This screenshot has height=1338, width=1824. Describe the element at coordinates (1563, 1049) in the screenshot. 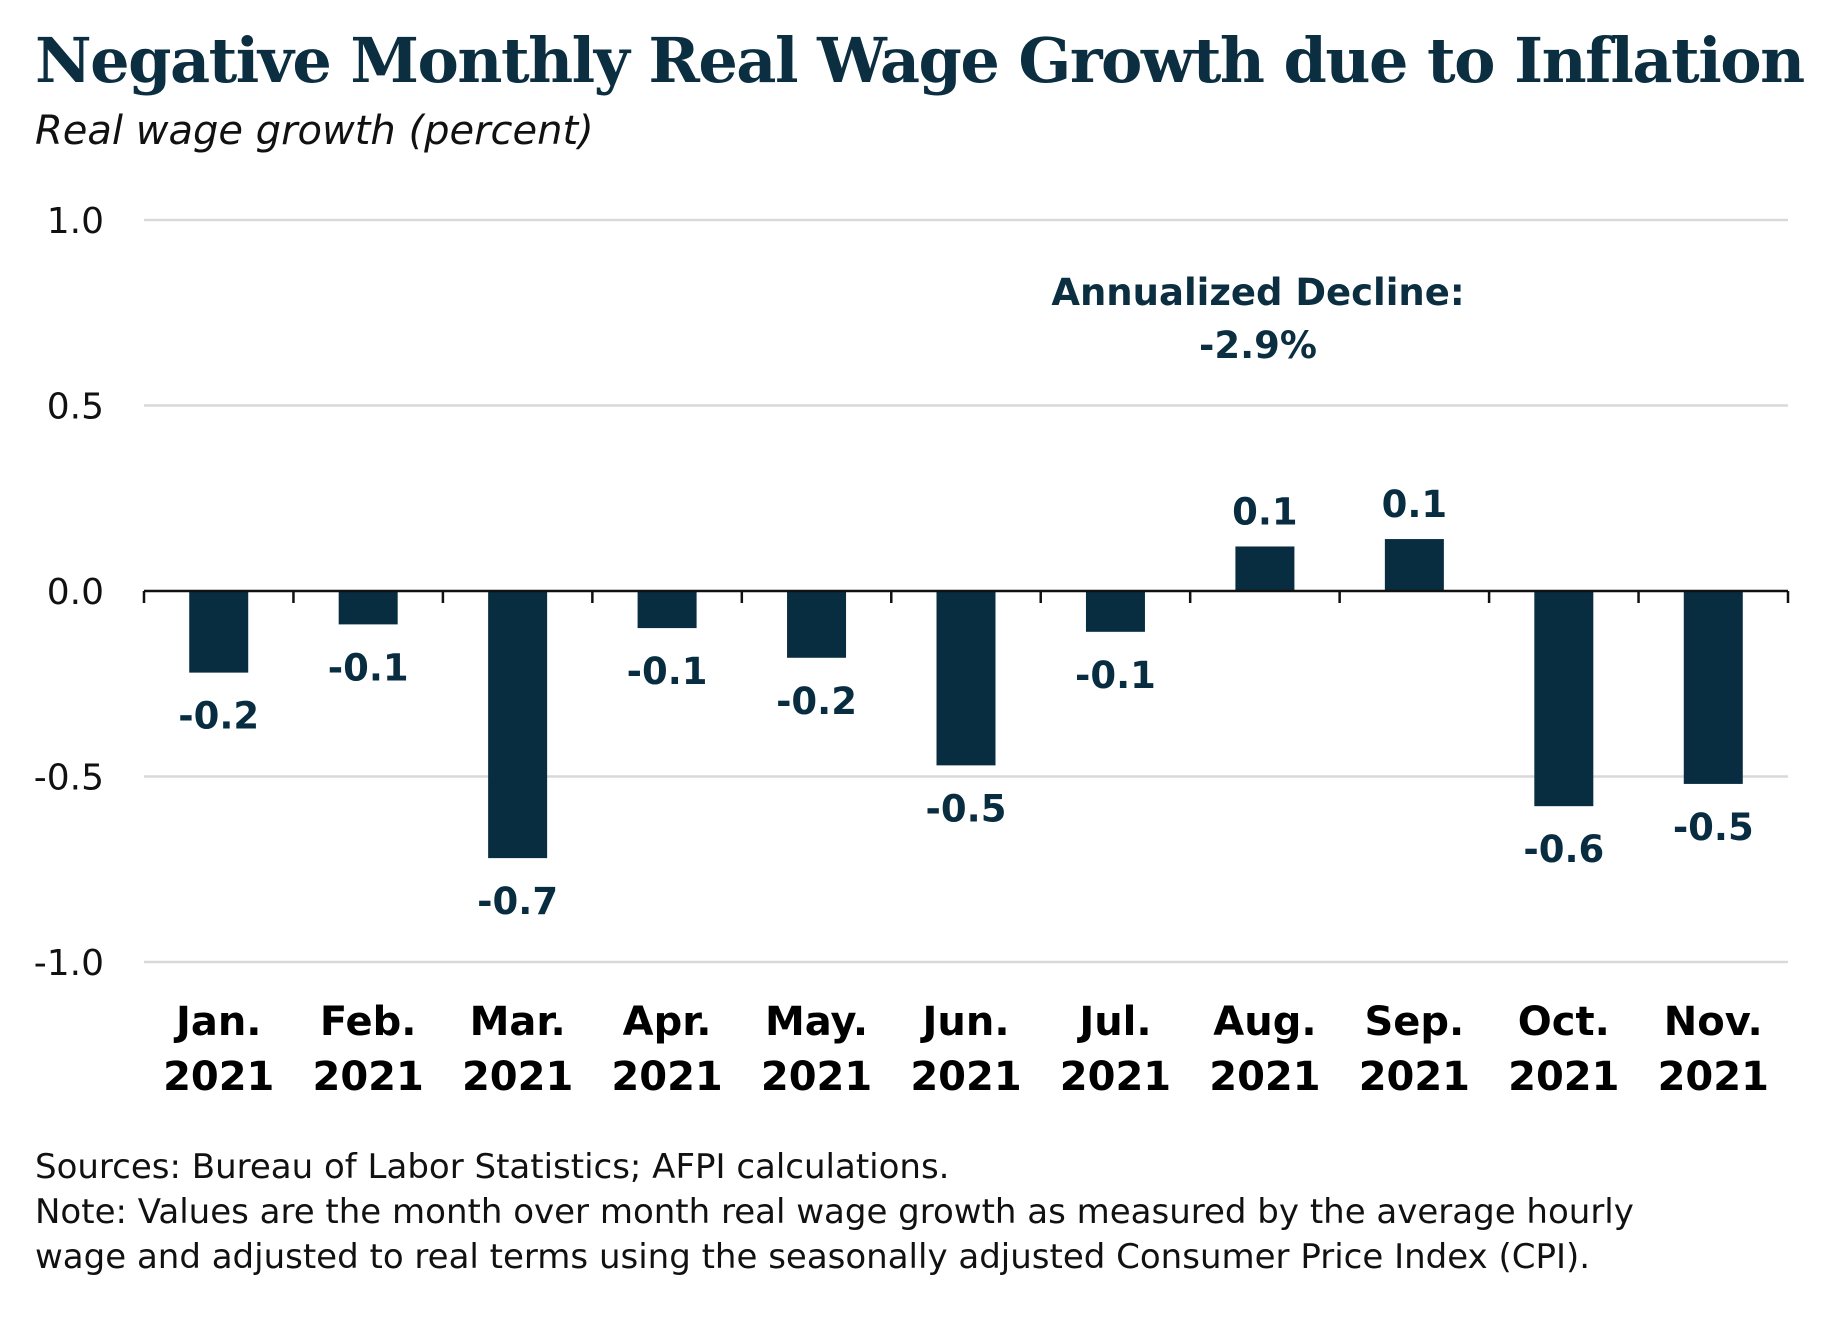

I see `x-tick-label: Oct. 2021` at that location.